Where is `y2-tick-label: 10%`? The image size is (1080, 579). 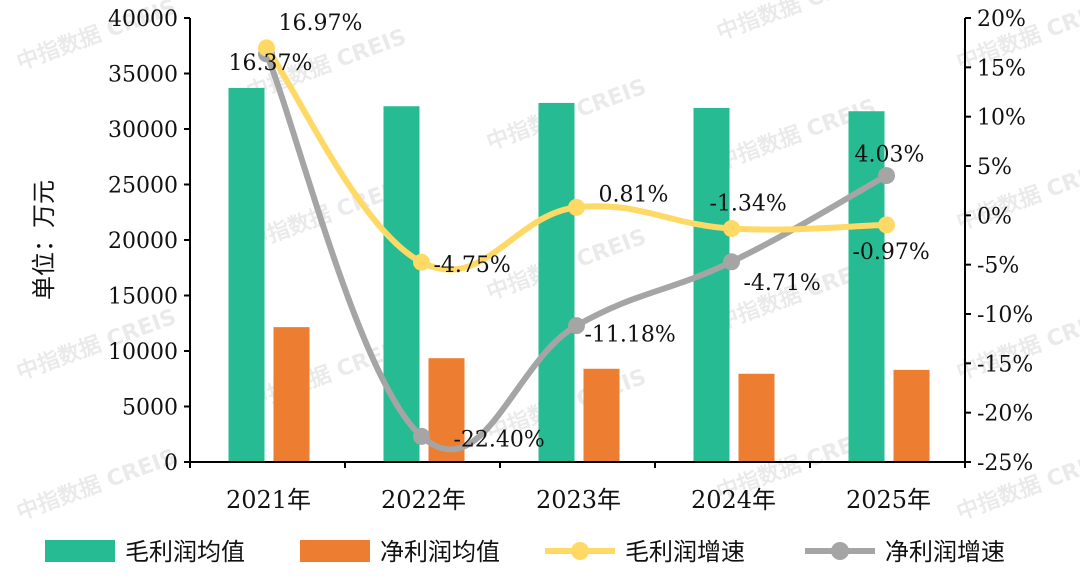 y2-tick-label: 10% is located at coordinates (1001, 118).